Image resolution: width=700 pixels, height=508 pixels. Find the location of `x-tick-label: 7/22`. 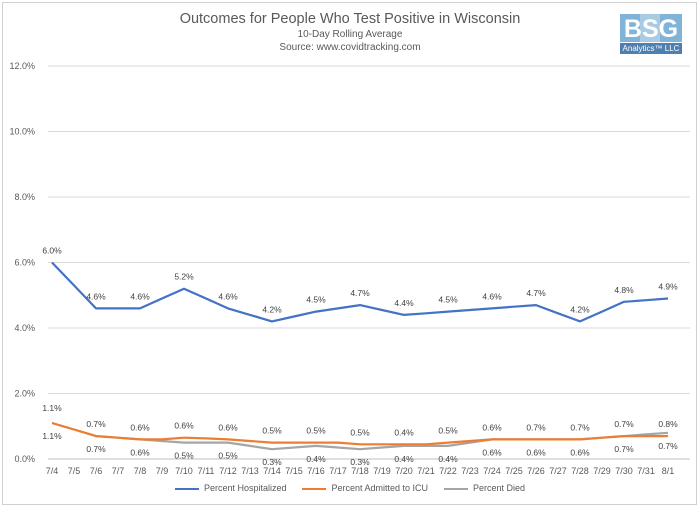

x-tick-label: 7/22 is located at coordinates (448, 471).